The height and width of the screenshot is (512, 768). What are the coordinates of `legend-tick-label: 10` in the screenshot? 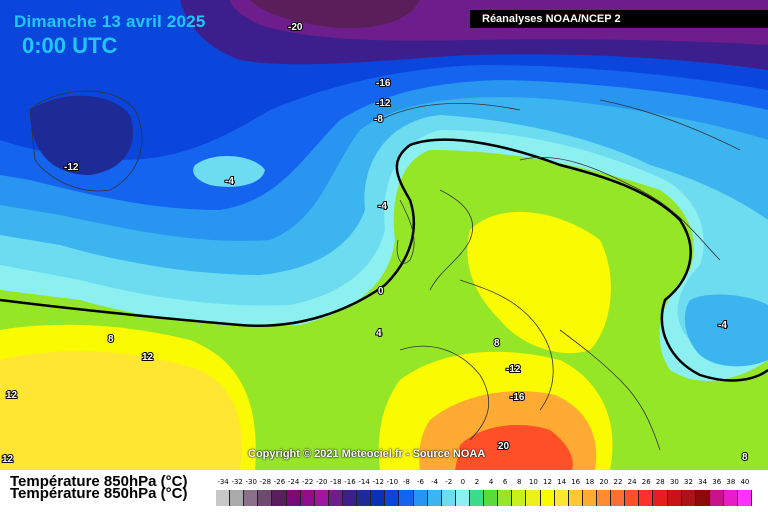 It's located at (533, 482).